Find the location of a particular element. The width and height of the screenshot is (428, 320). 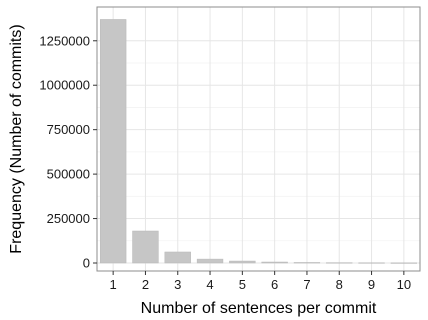

x-tick-label: 8 is located at coordinates (339, 284).